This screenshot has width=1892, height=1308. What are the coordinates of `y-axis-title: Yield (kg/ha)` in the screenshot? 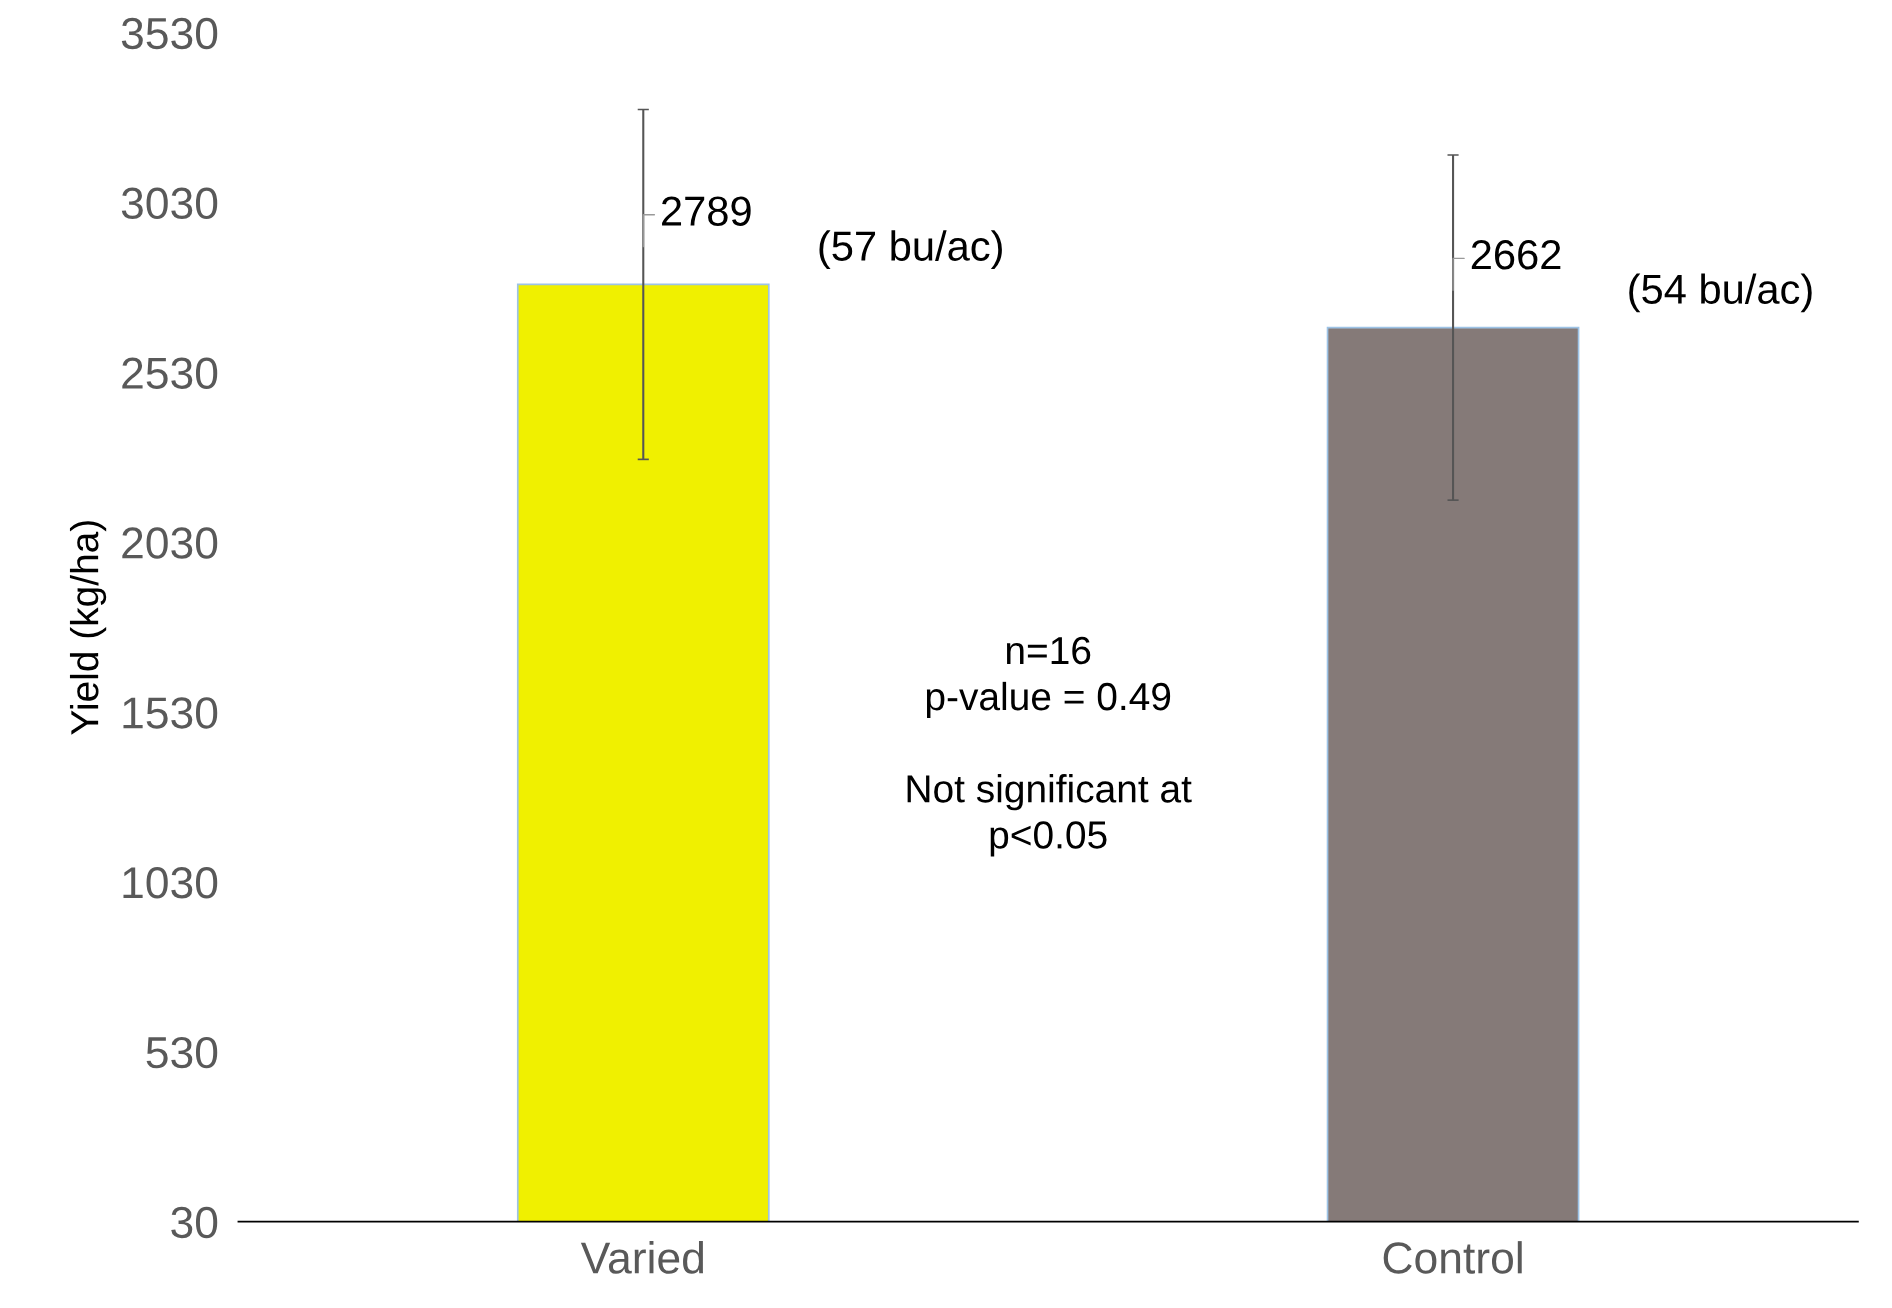 It's located at (88, 628).